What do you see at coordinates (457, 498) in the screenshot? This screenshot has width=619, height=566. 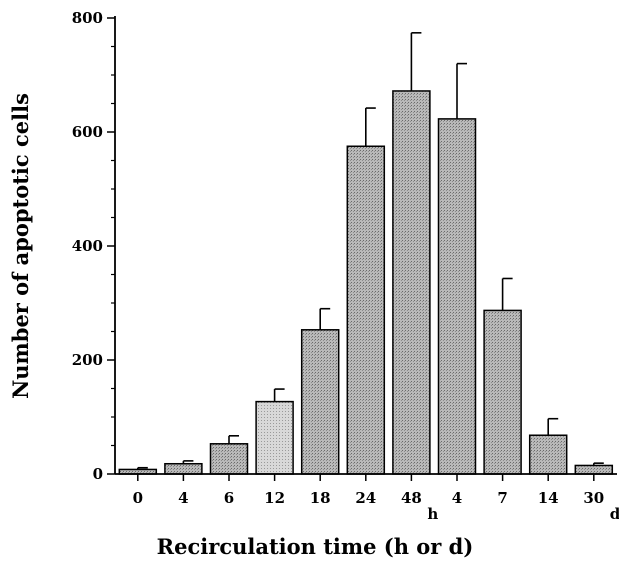 I see `x-tick-label-7: 4` at bounding box center [457, 498].